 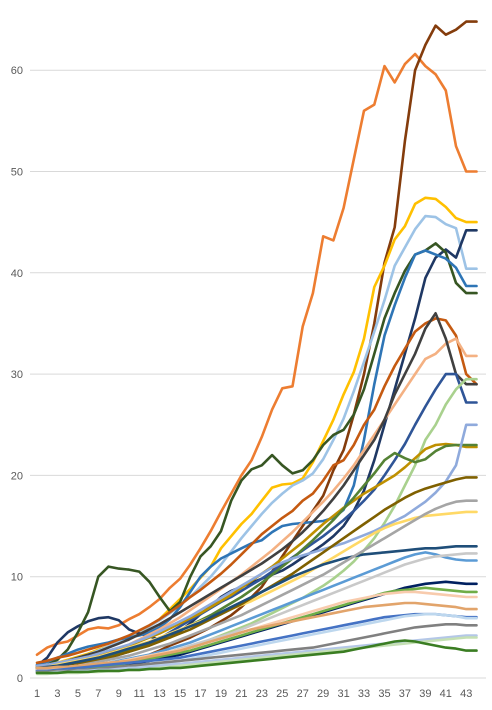 I want to click on y-tick-label: 30, so click(x=17, y=375).